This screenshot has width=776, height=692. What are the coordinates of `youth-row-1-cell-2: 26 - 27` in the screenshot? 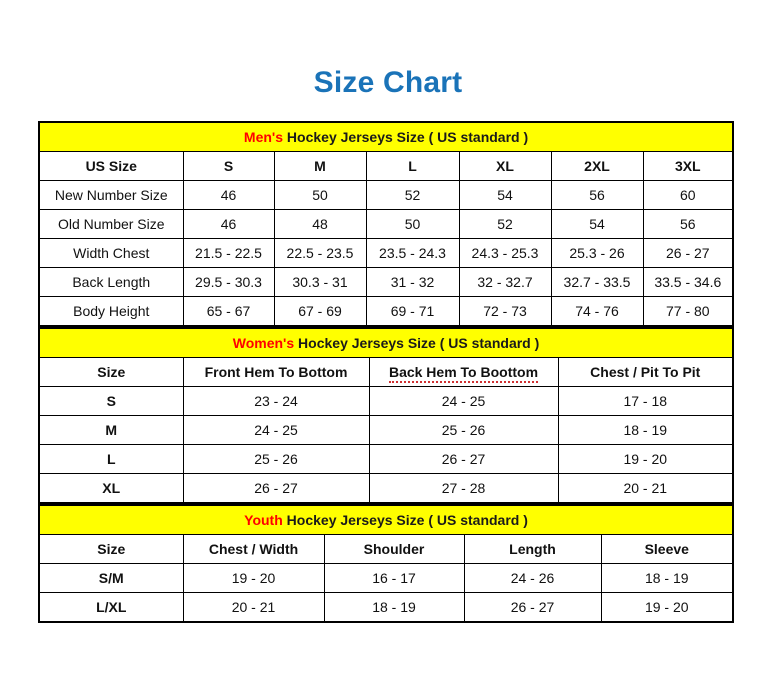 It's located at (532, 607).